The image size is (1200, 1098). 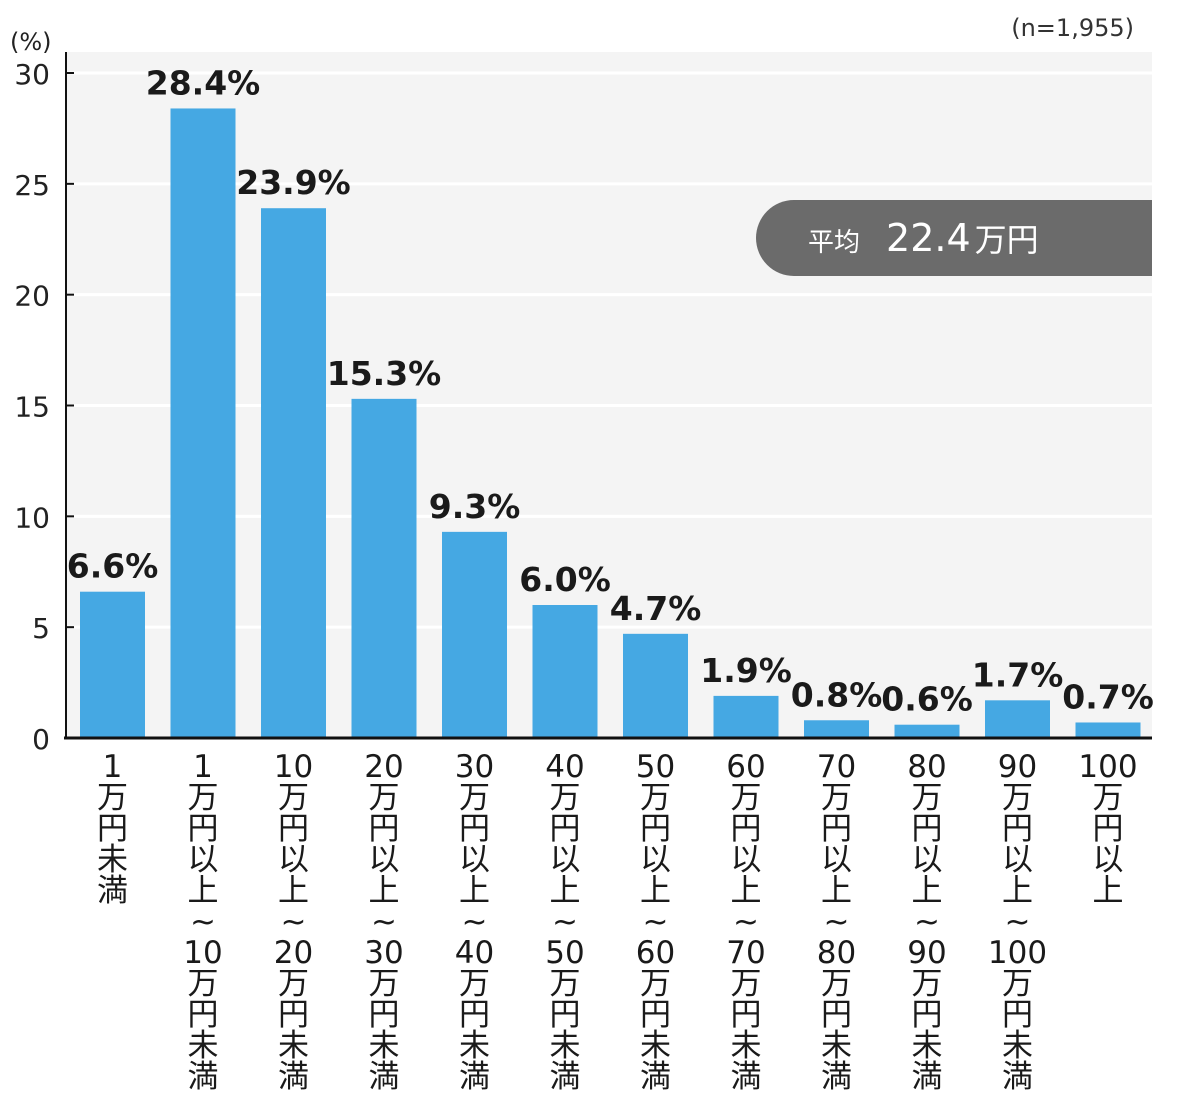 What do you see at coordinates (41, 628) in the screenshot?
I see `y-tick-label: 5` at bounding box center [41, 628].